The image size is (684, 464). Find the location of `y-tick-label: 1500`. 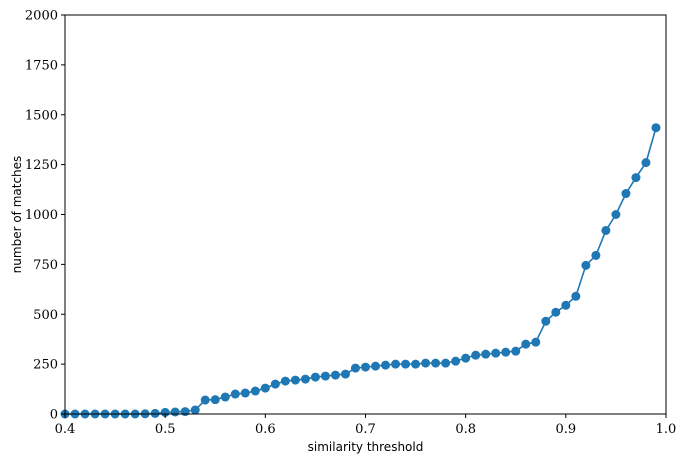

y-tick-label: 1500 is located at coordinates (41, 115).